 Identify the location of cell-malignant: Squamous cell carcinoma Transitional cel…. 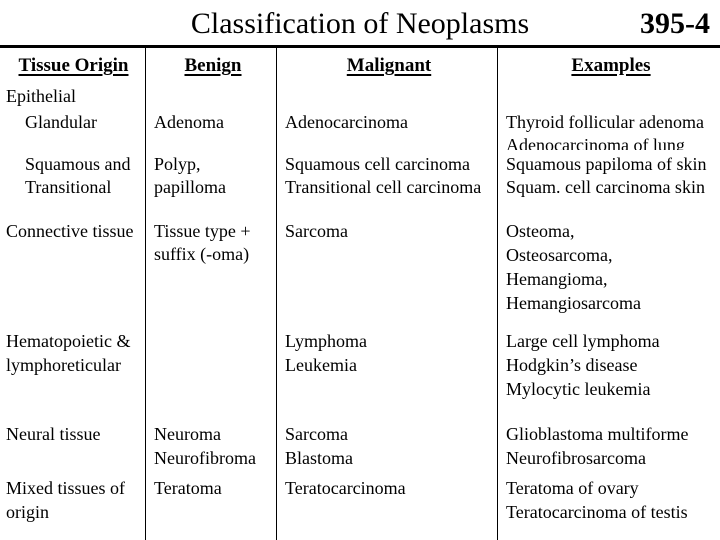
(386, 183).